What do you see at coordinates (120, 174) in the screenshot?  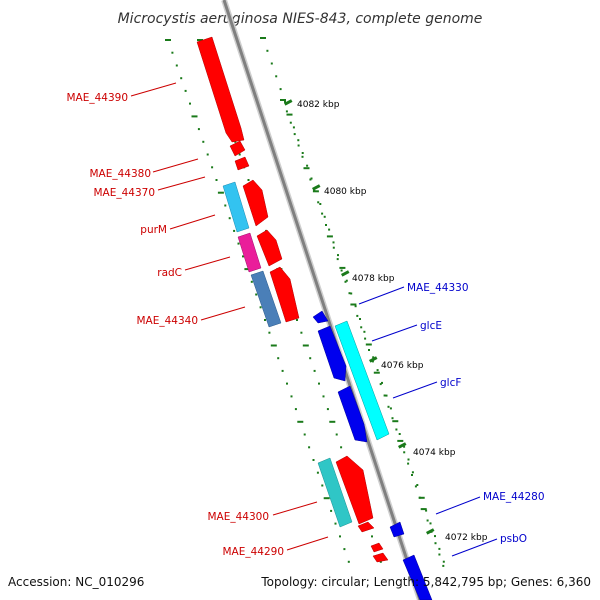 I see `gene-label-mae-44380: MAE_44380` at bounding box center [120, 174].